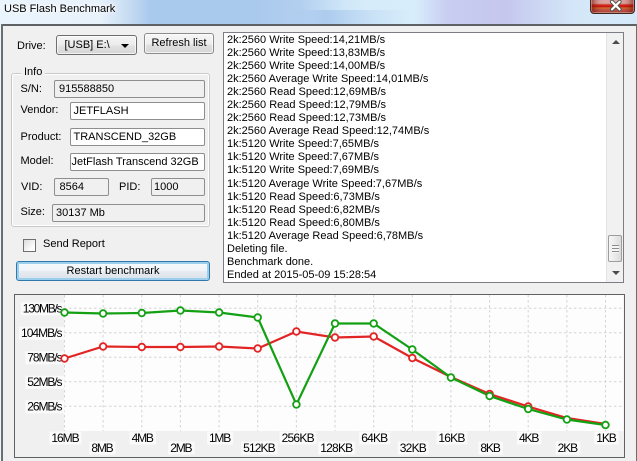 The height and width of the screenshot is (461, 637). What do you see at coordinates (220, 438) in the screenshot?
I see `svg-text: 1MB` at bounding box center [220, 438].